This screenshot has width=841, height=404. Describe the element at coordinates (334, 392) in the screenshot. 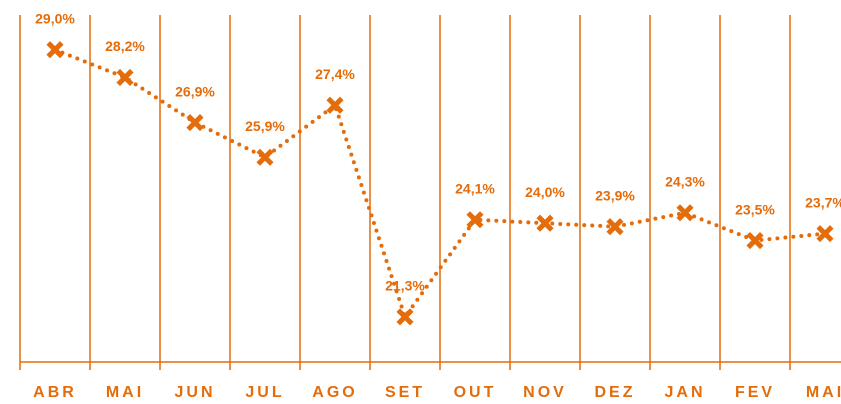

I see `x-tick-label: AGO` at that location.